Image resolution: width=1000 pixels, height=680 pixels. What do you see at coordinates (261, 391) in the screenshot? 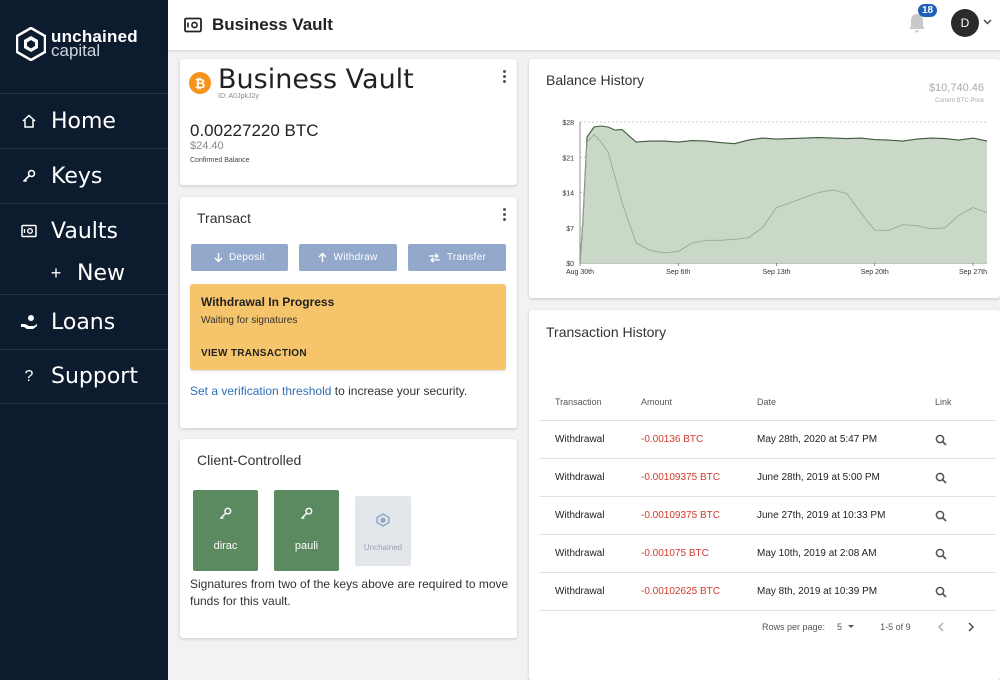
I see `verification-threshold-link: Set a verification threshold` at bounding box center [261, 391].